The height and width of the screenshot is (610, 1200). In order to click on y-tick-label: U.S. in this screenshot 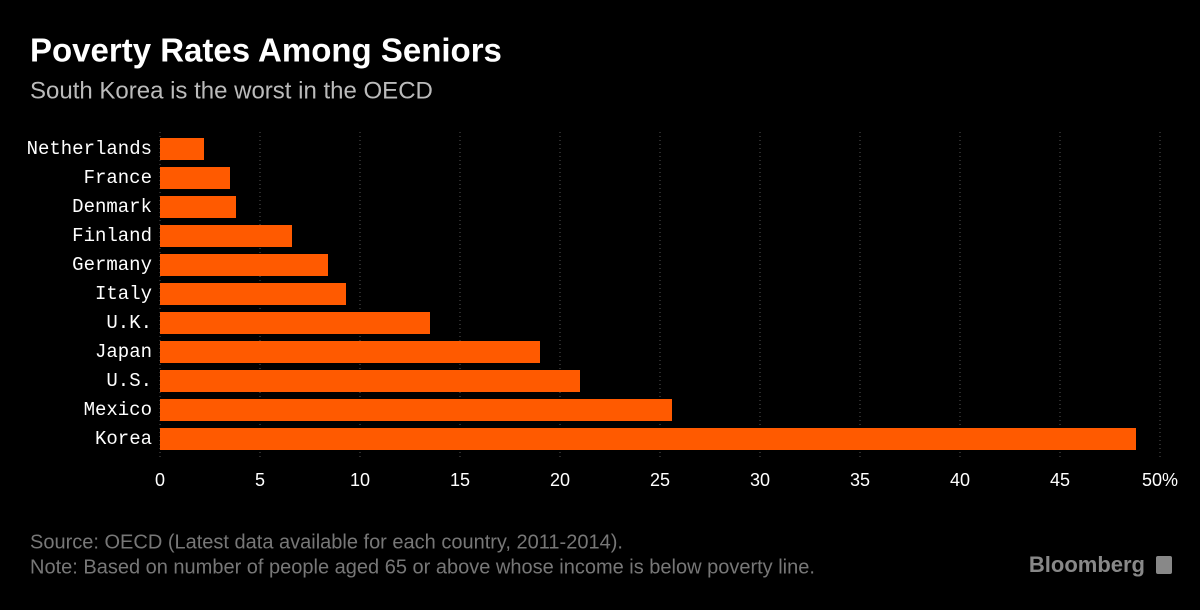, I will do `click(129, 381)`.